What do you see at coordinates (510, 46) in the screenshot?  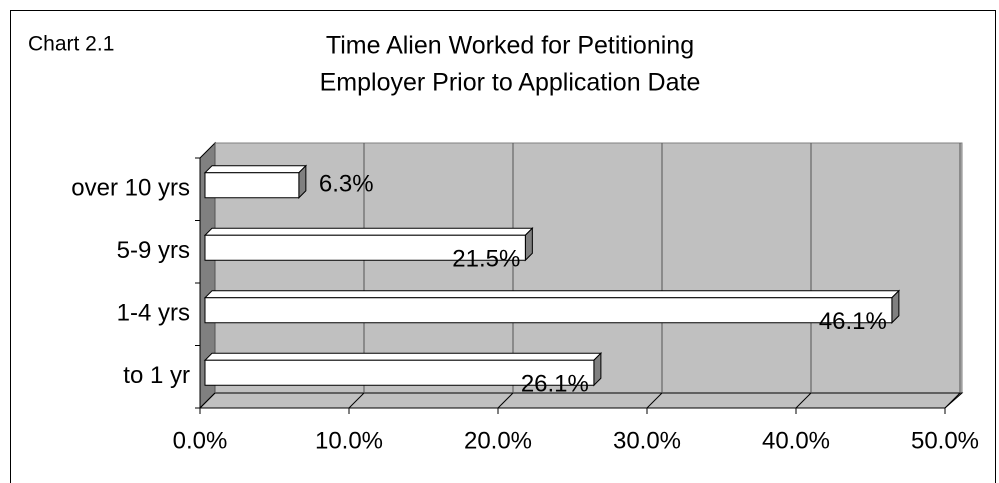 I see `chart-title: Time Alien Worked for Petitioning` at bounding box center [510, 46].